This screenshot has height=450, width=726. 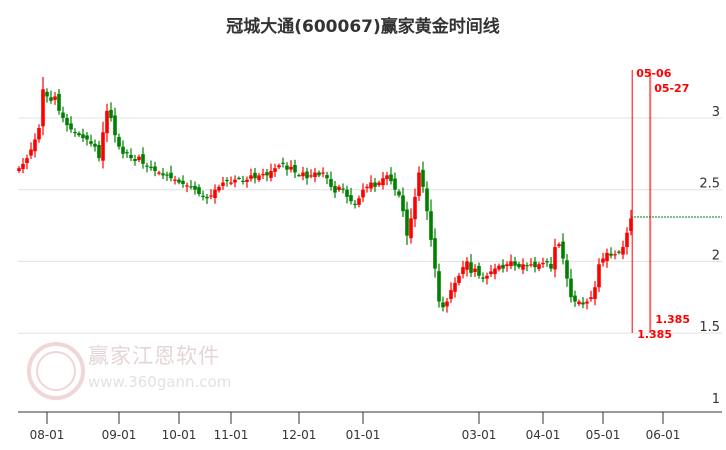 I want to click on chart-title: 冠城大通(600067)赢家黄金时间线, so click(x=363, y=27).